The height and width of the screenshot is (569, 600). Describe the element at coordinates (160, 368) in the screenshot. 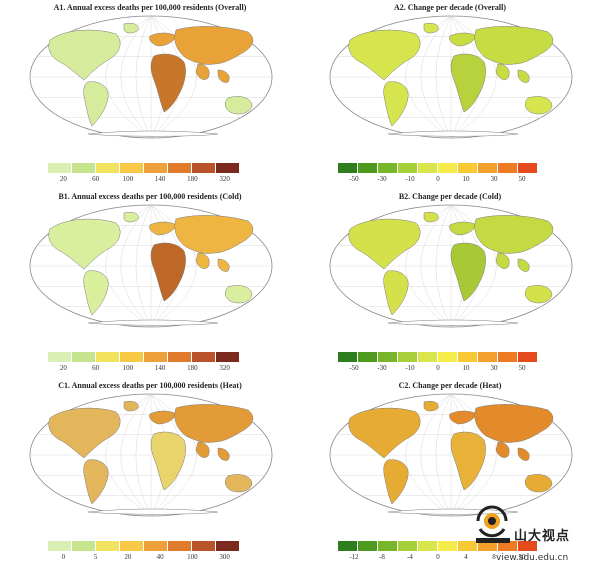

I see `colorbar-tick-label: 140` at that location.